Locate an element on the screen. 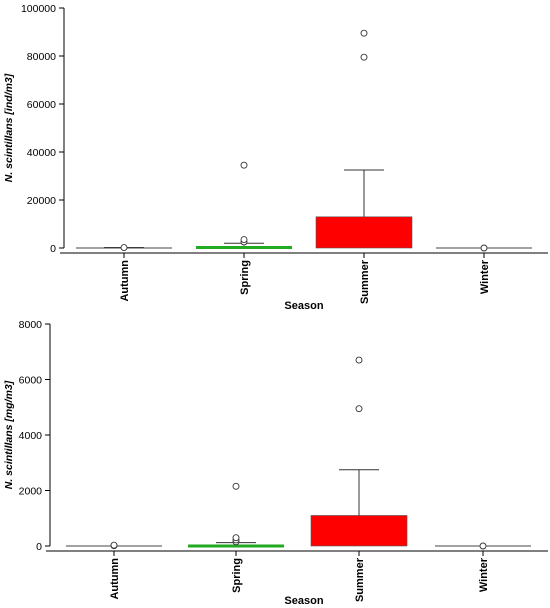 The height and width of the screenshot is (608, 550). y-axis-title: N. scintillans [ind/m3] is located at coordinates (9, 127).